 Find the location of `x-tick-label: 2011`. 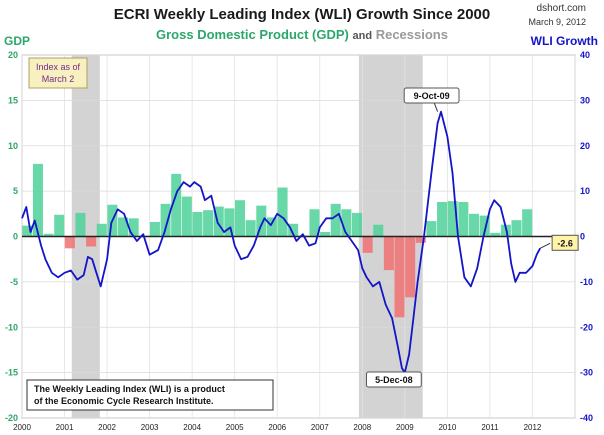

x-tick-label: 2011 is located at coordinates (490, 427).